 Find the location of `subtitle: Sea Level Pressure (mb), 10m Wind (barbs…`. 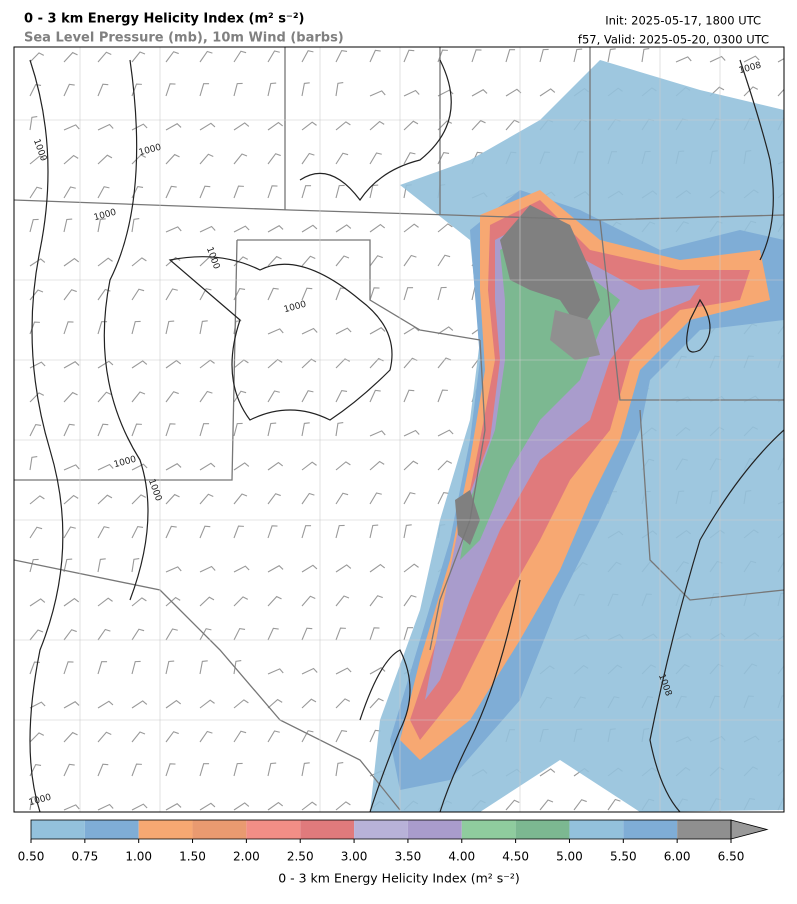

subtitle: Sea Level Pressure (mb), 10m Wind (barbs… is located at coordinates (184, 38).